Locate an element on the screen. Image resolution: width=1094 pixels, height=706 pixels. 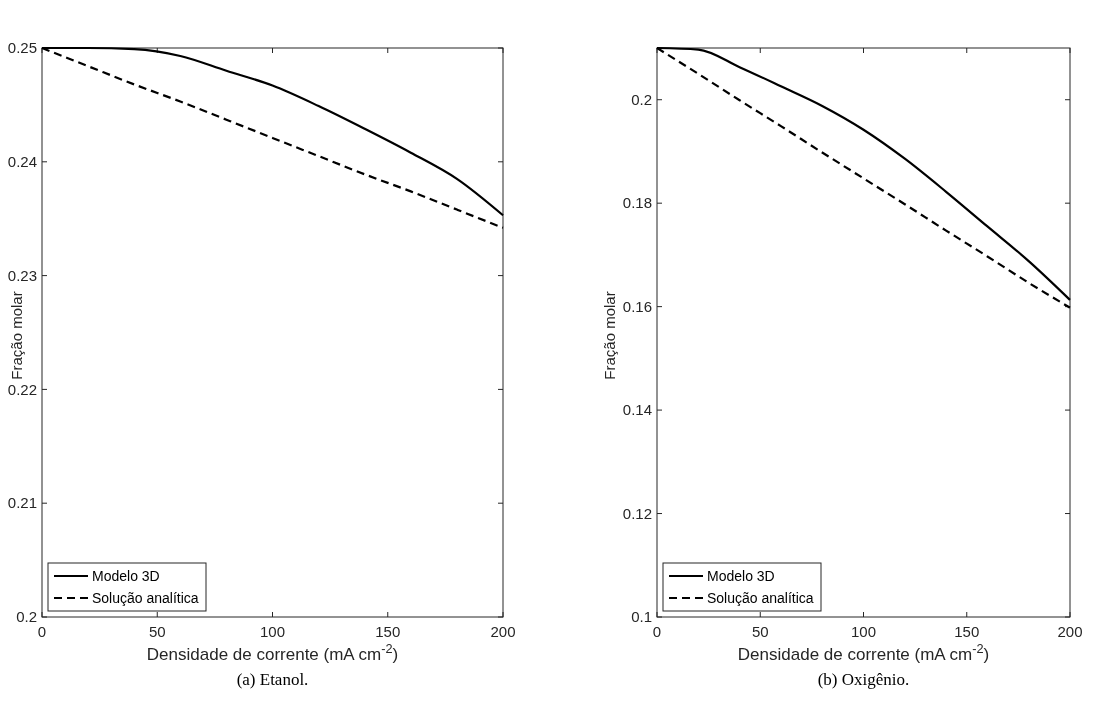
y-tick-label: 0.14 is located at coordinates (637, 410).